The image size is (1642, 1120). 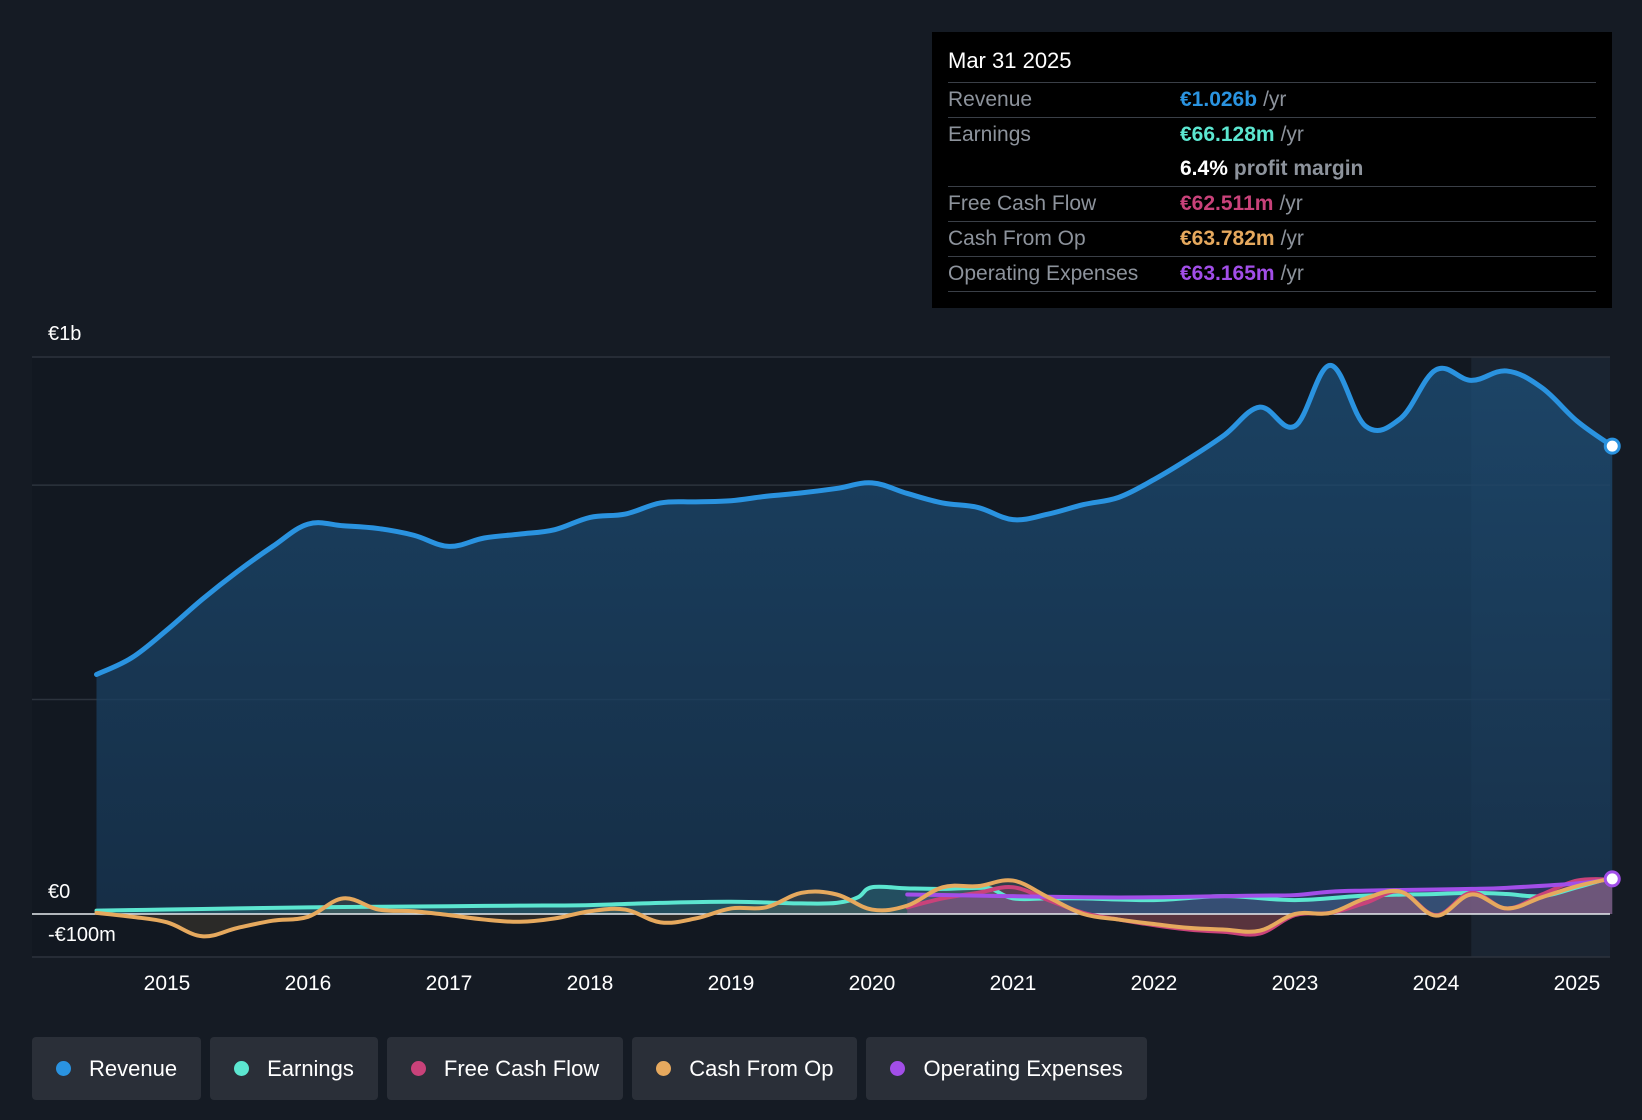 I want to click on tooltip-row-earnings: Earnings €66.128m /yr, so click(x=1272, y=134).